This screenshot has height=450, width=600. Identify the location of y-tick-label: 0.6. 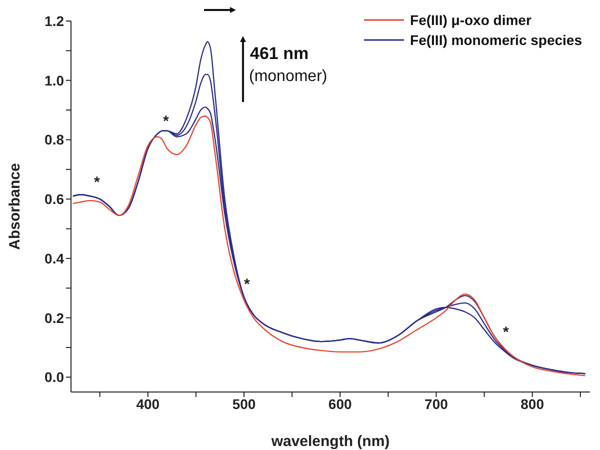
(54, 199).